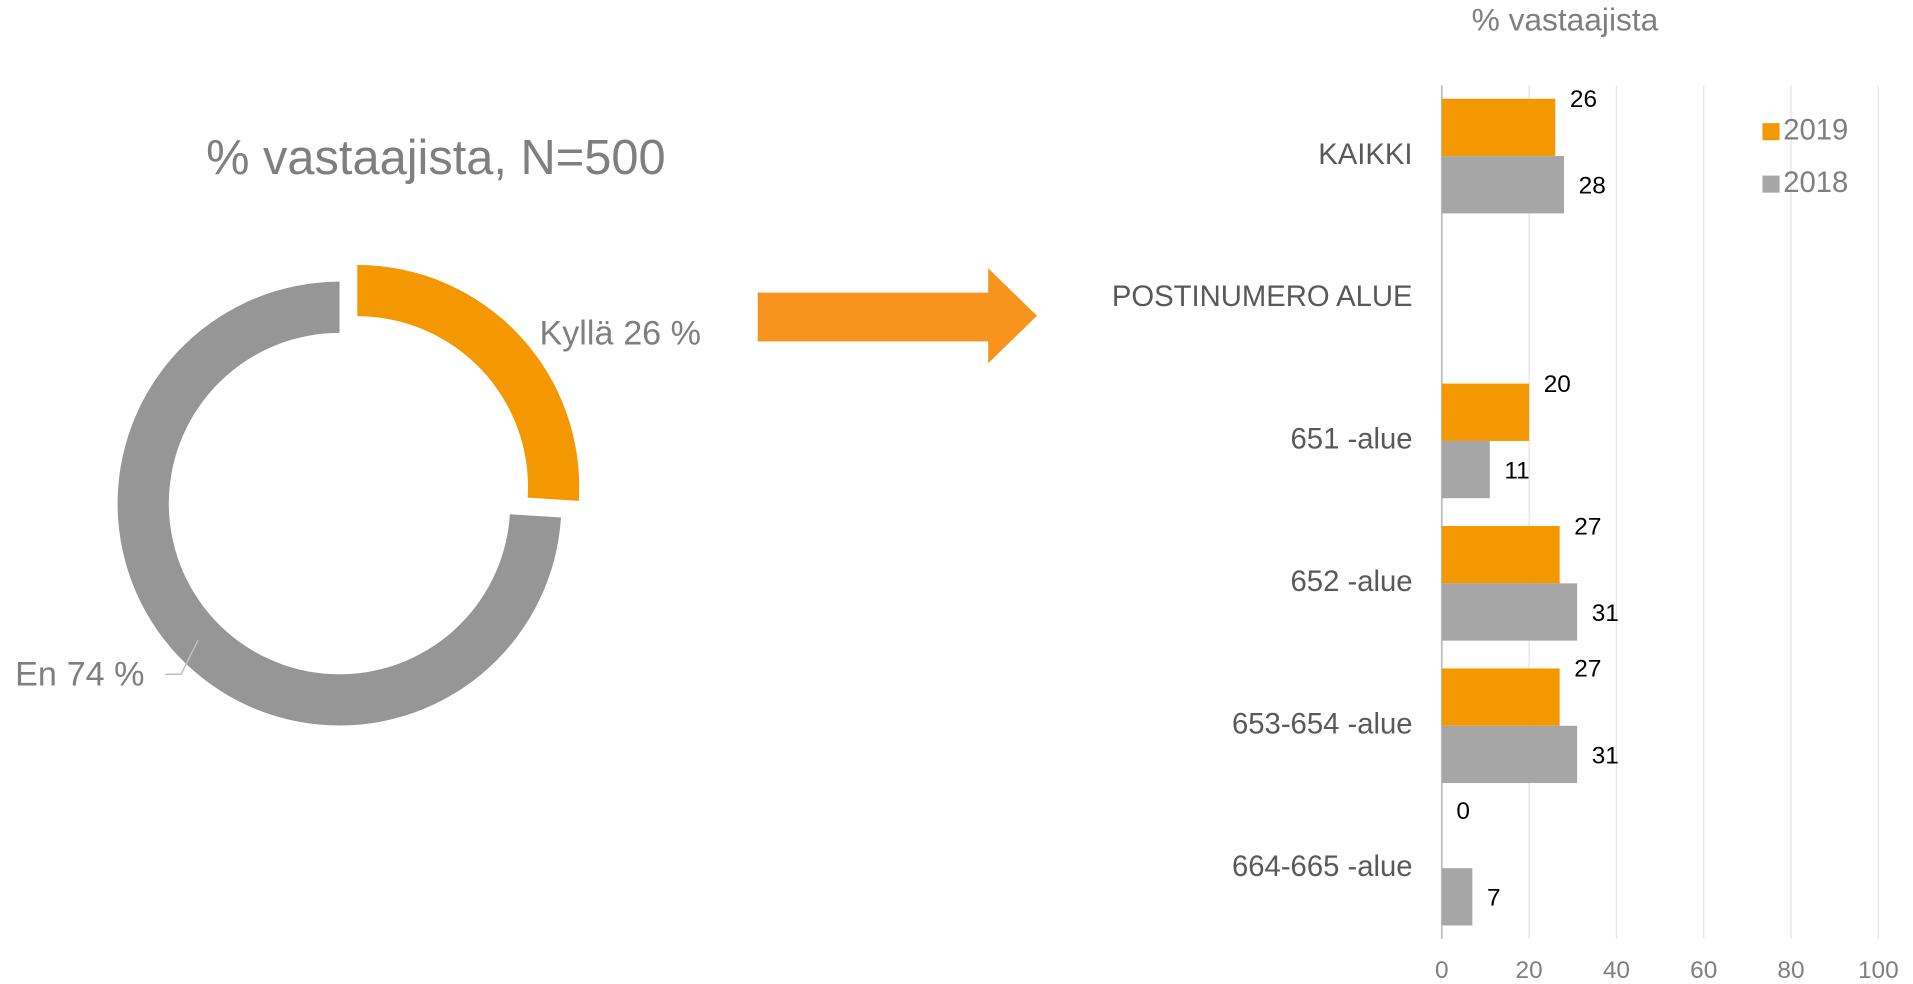 The height and width of the screenshot is (984, 1913). Describe the element at coordinates (662, 333) in the screenshot. I see `slice-value: 26 %` at that location.